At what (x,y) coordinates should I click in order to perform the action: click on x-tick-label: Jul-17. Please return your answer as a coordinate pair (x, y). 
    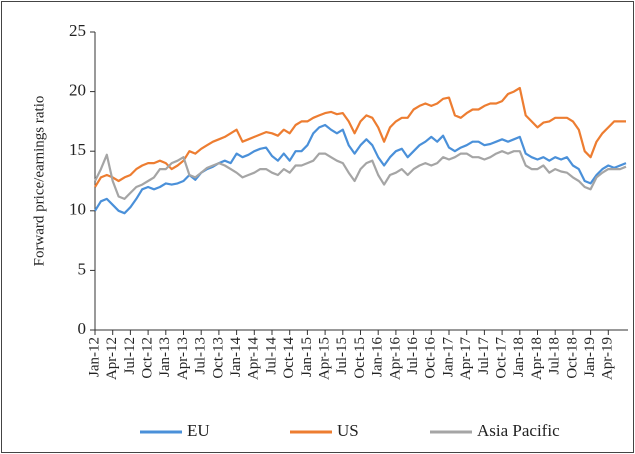
    Looking at the image, I should click on (484, 356).